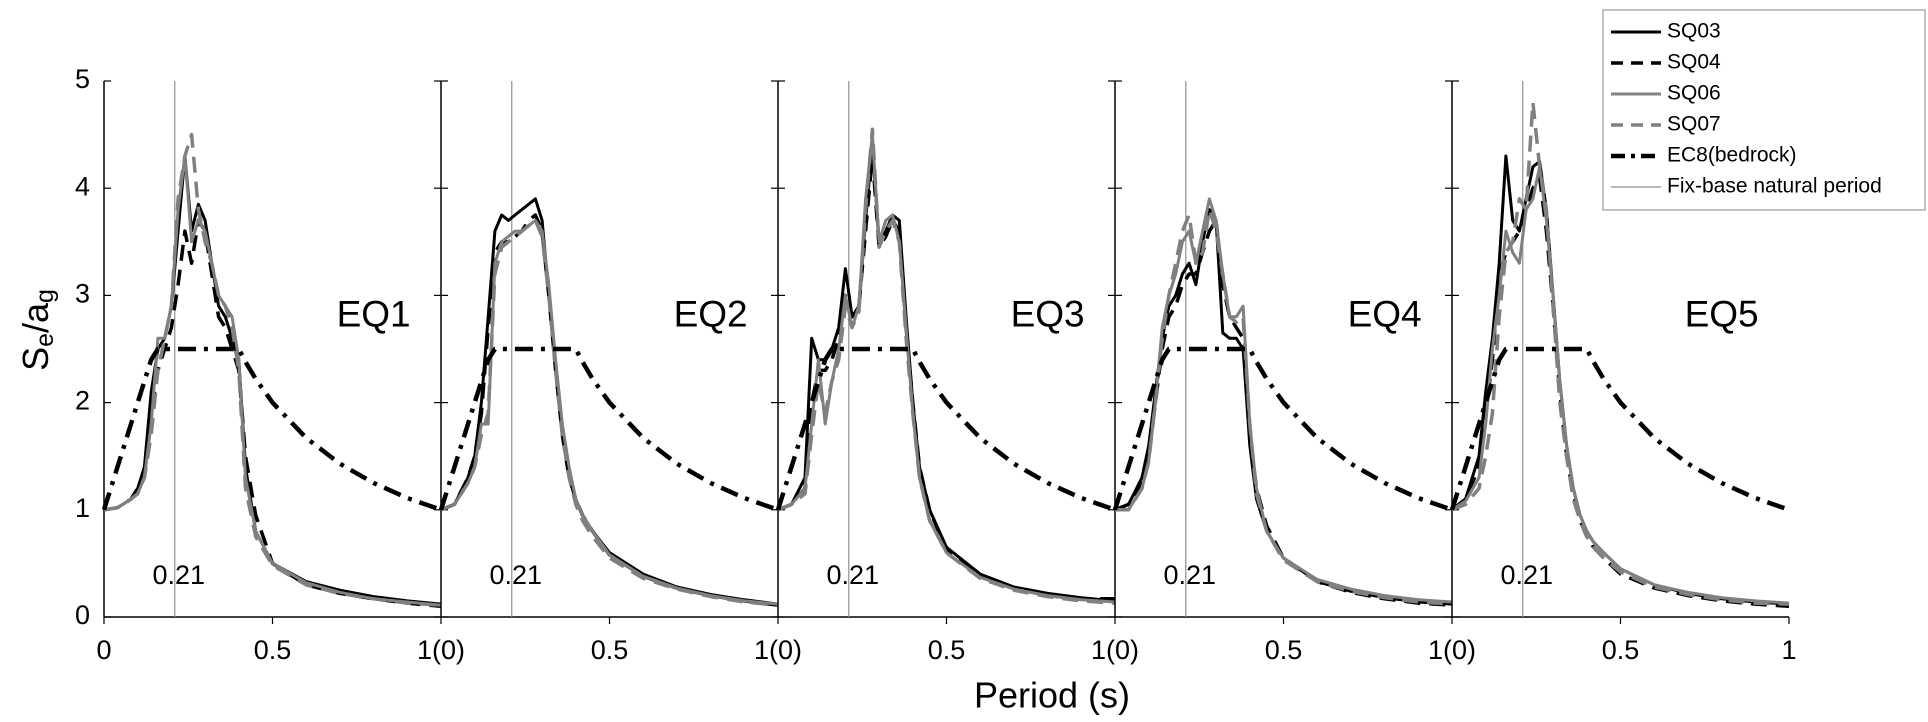  What do you see at coordinates (711, 314) in the screenshot?
I see `panel-title: EQ2` at bounding box center [711, 314].